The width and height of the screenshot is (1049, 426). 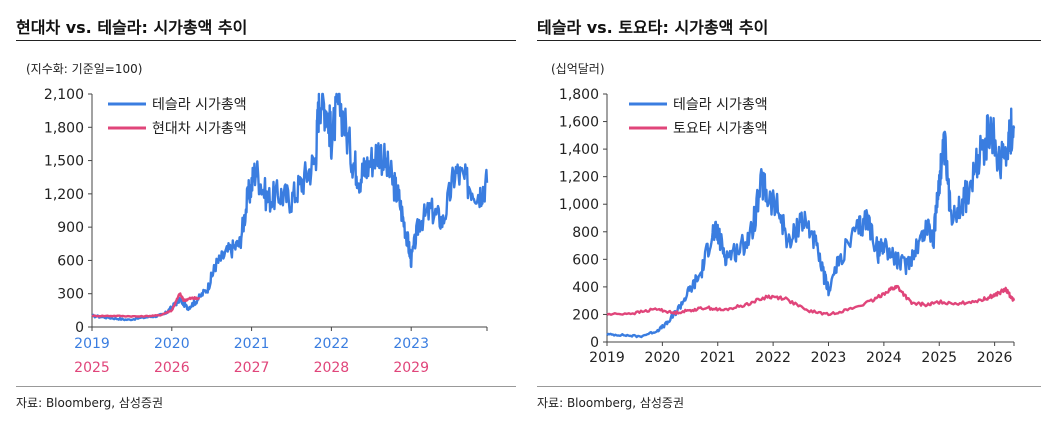 What do you see at coordinates (132, 27) in the screenshot?
I see `chart-title: 현대차 vs. 테슬라: 시가총액 추이` at bounding box center [132, 27].